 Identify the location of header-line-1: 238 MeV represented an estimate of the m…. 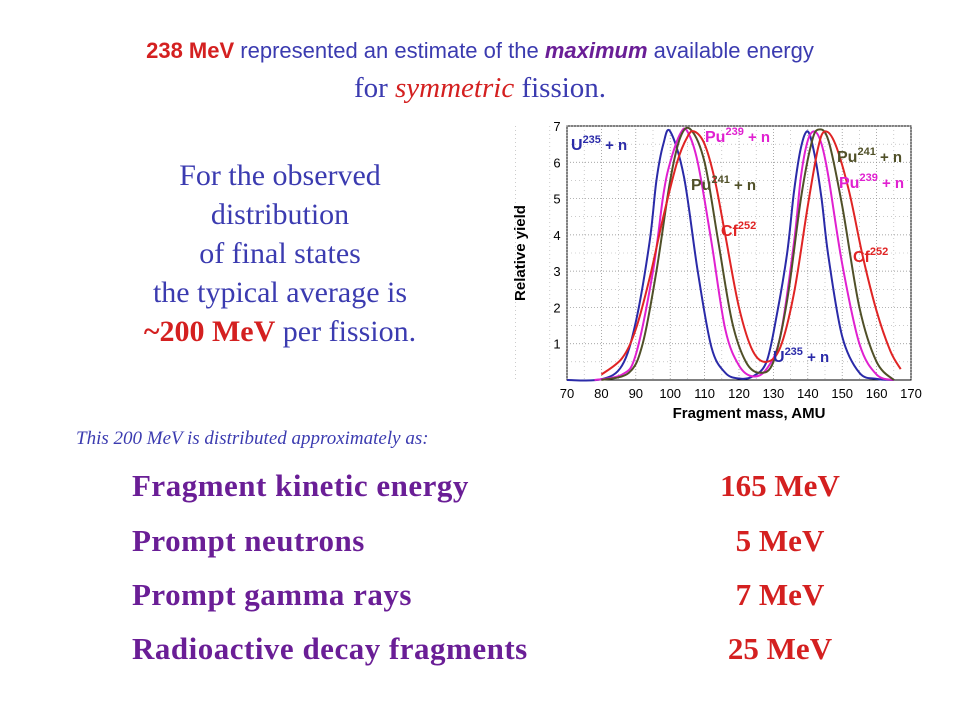
(480, 51).